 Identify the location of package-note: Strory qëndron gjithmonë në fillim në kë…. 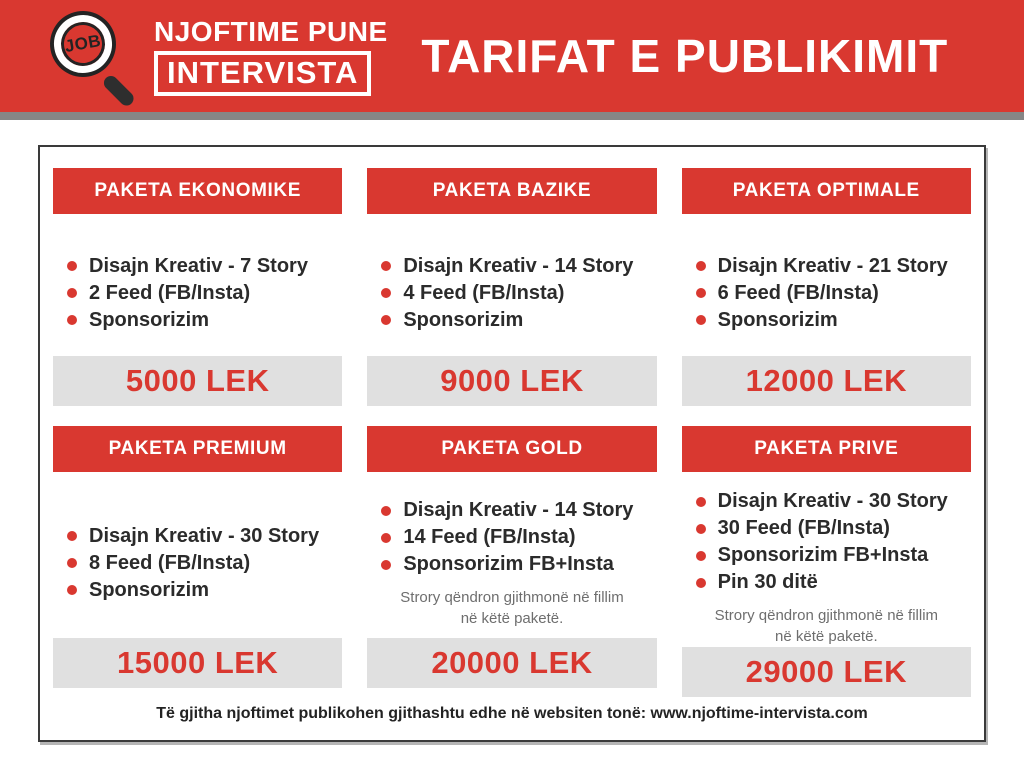
(833, 626).